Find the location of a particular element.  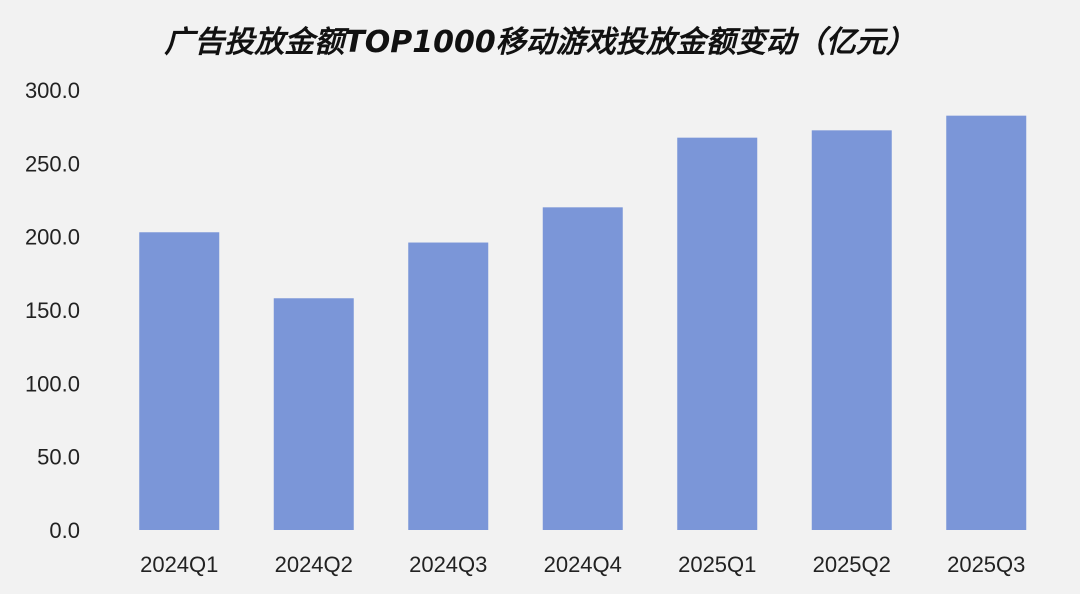

y-tick-label: 300.0 is located at coordinates (52, 90).